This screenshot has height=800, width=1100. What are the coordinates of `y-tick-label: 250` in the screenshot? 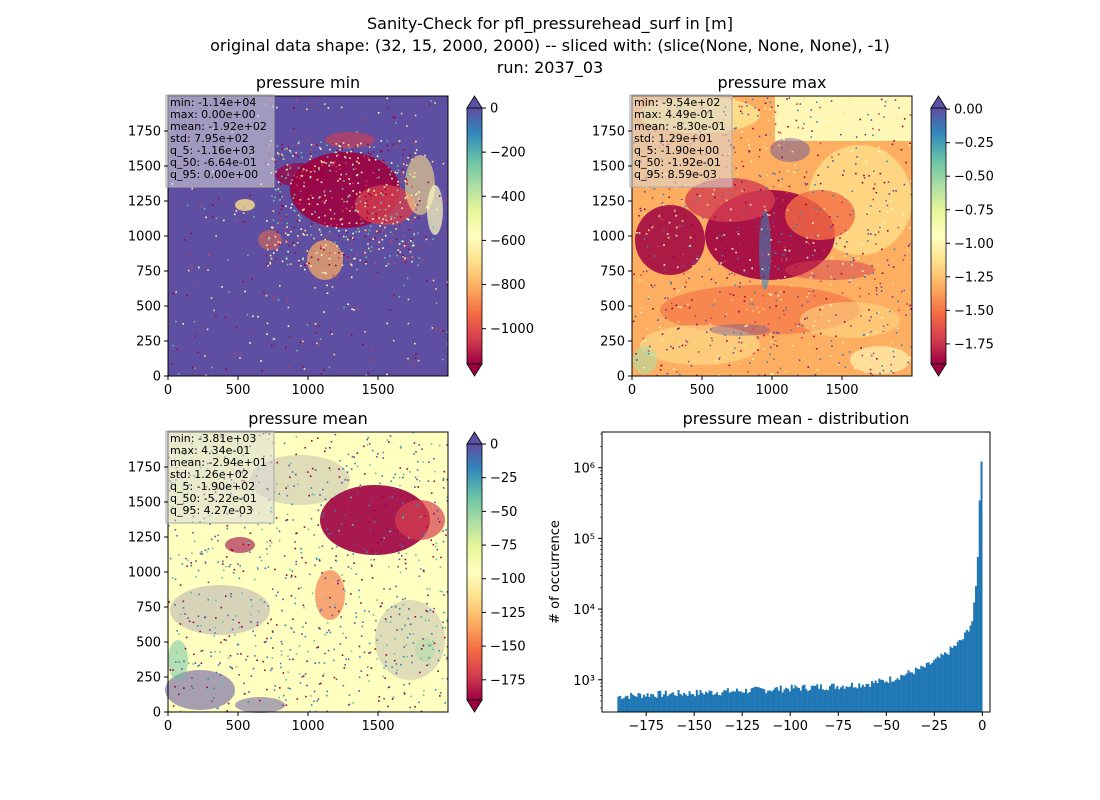 It's located at (148, 342).